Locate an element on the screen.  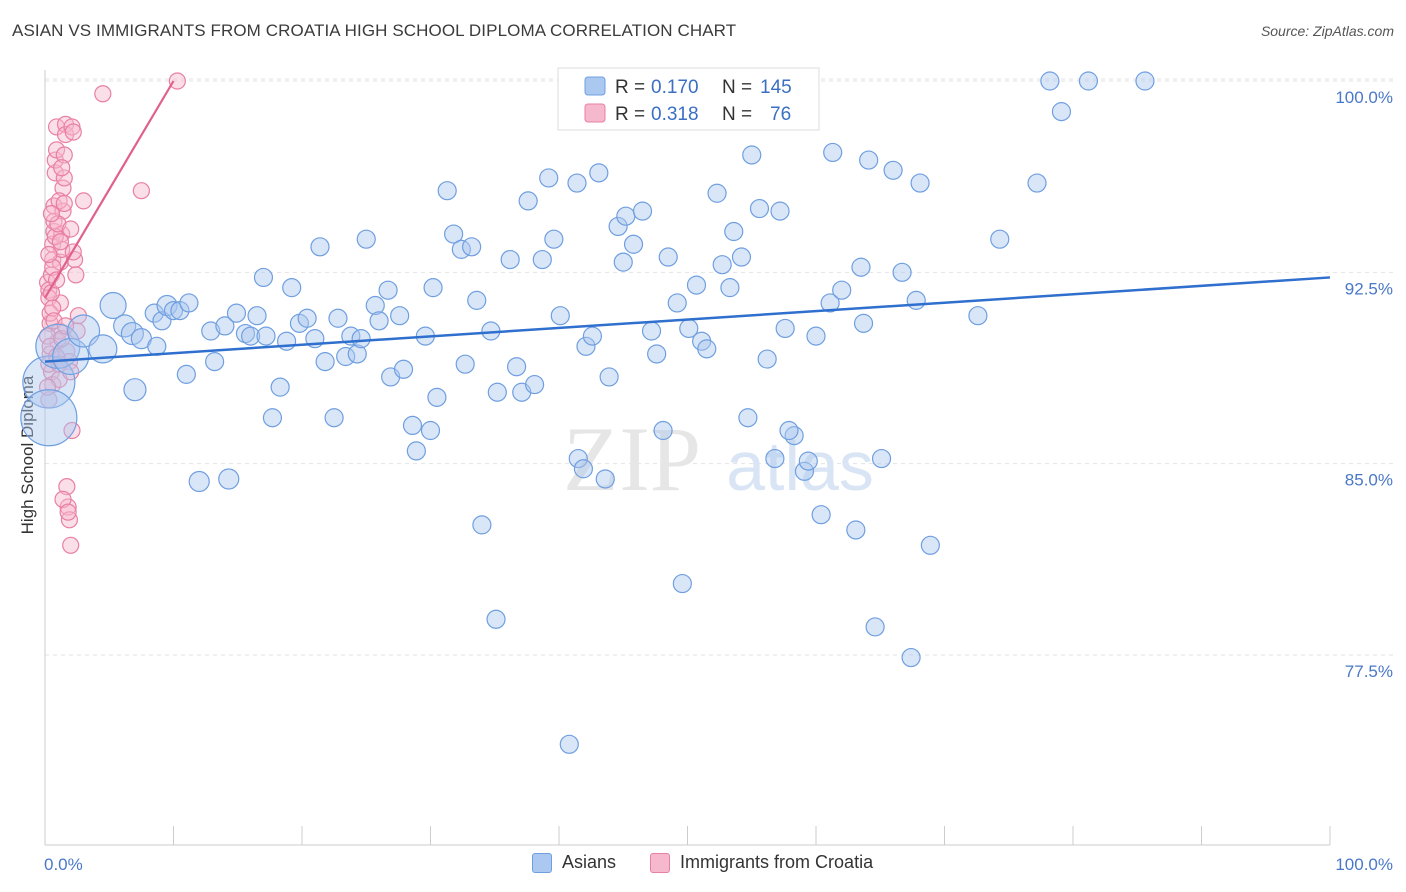
croatia-label: Immigrants from Croatia is located at coordinates (777, 862).